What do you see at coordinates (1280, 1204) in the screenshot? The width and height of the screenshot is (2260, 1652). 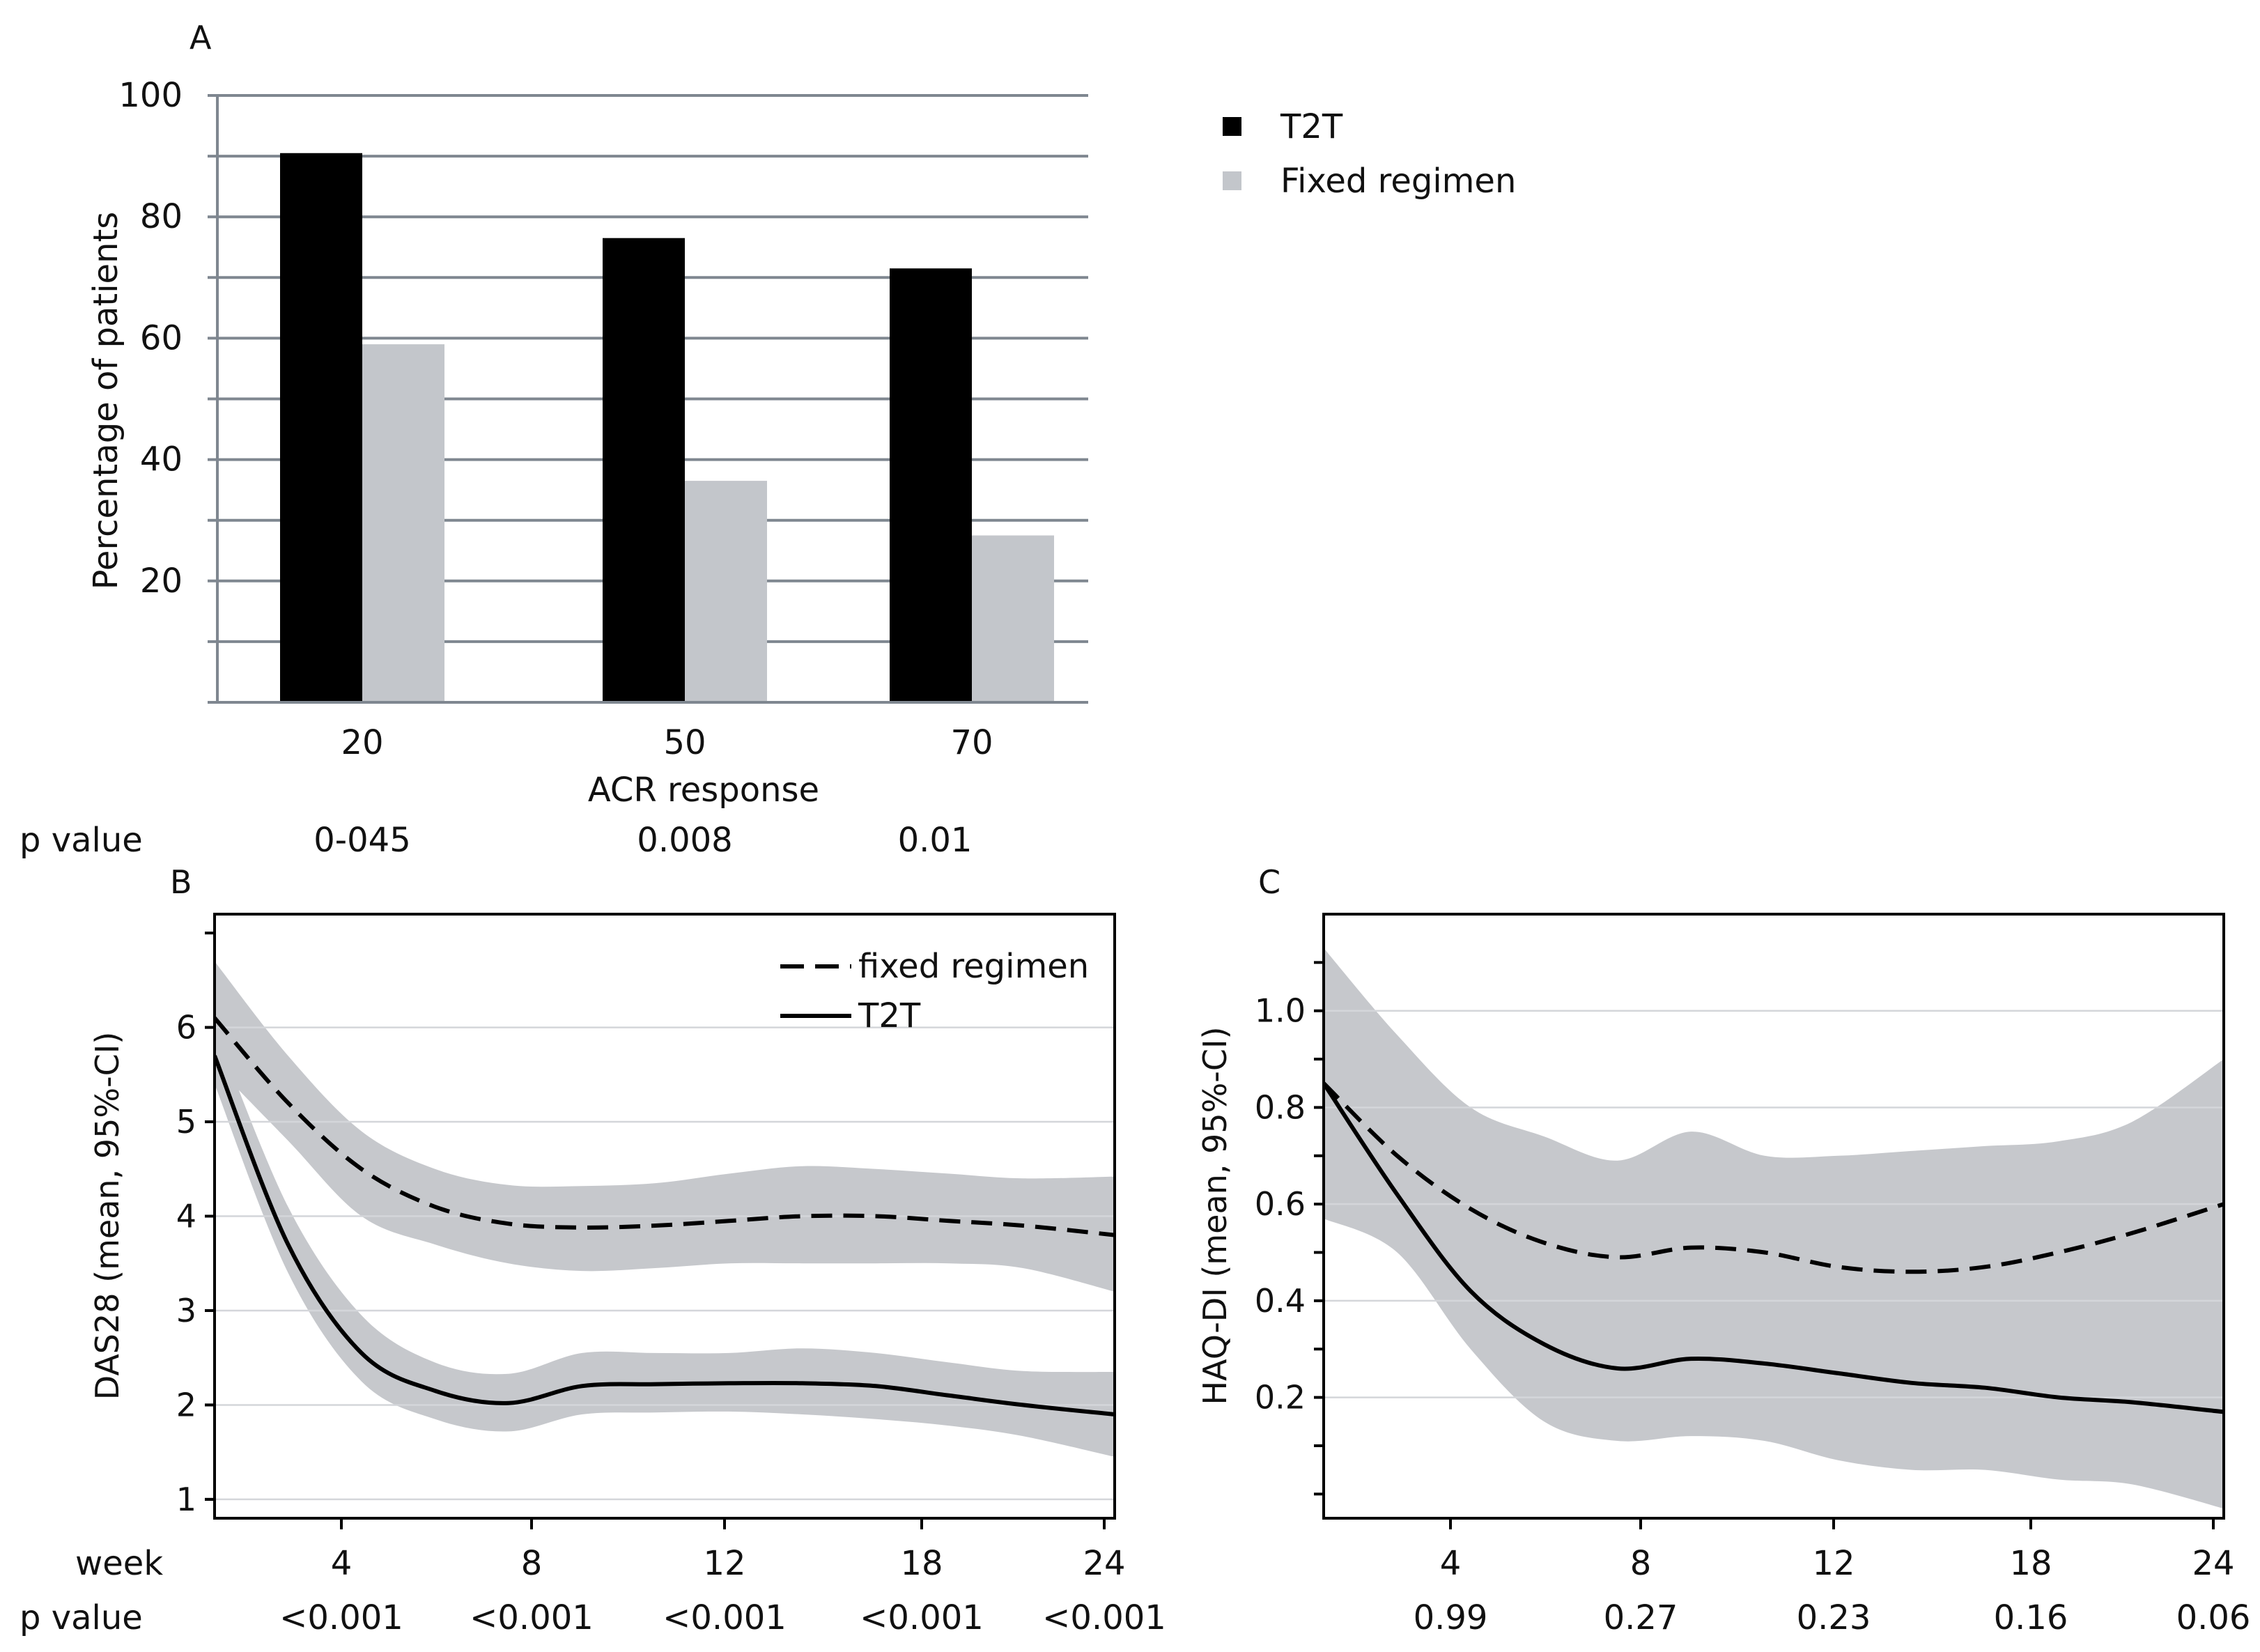 I see `y-tick-label: 0.6` at bounding box center [1280, 1204].